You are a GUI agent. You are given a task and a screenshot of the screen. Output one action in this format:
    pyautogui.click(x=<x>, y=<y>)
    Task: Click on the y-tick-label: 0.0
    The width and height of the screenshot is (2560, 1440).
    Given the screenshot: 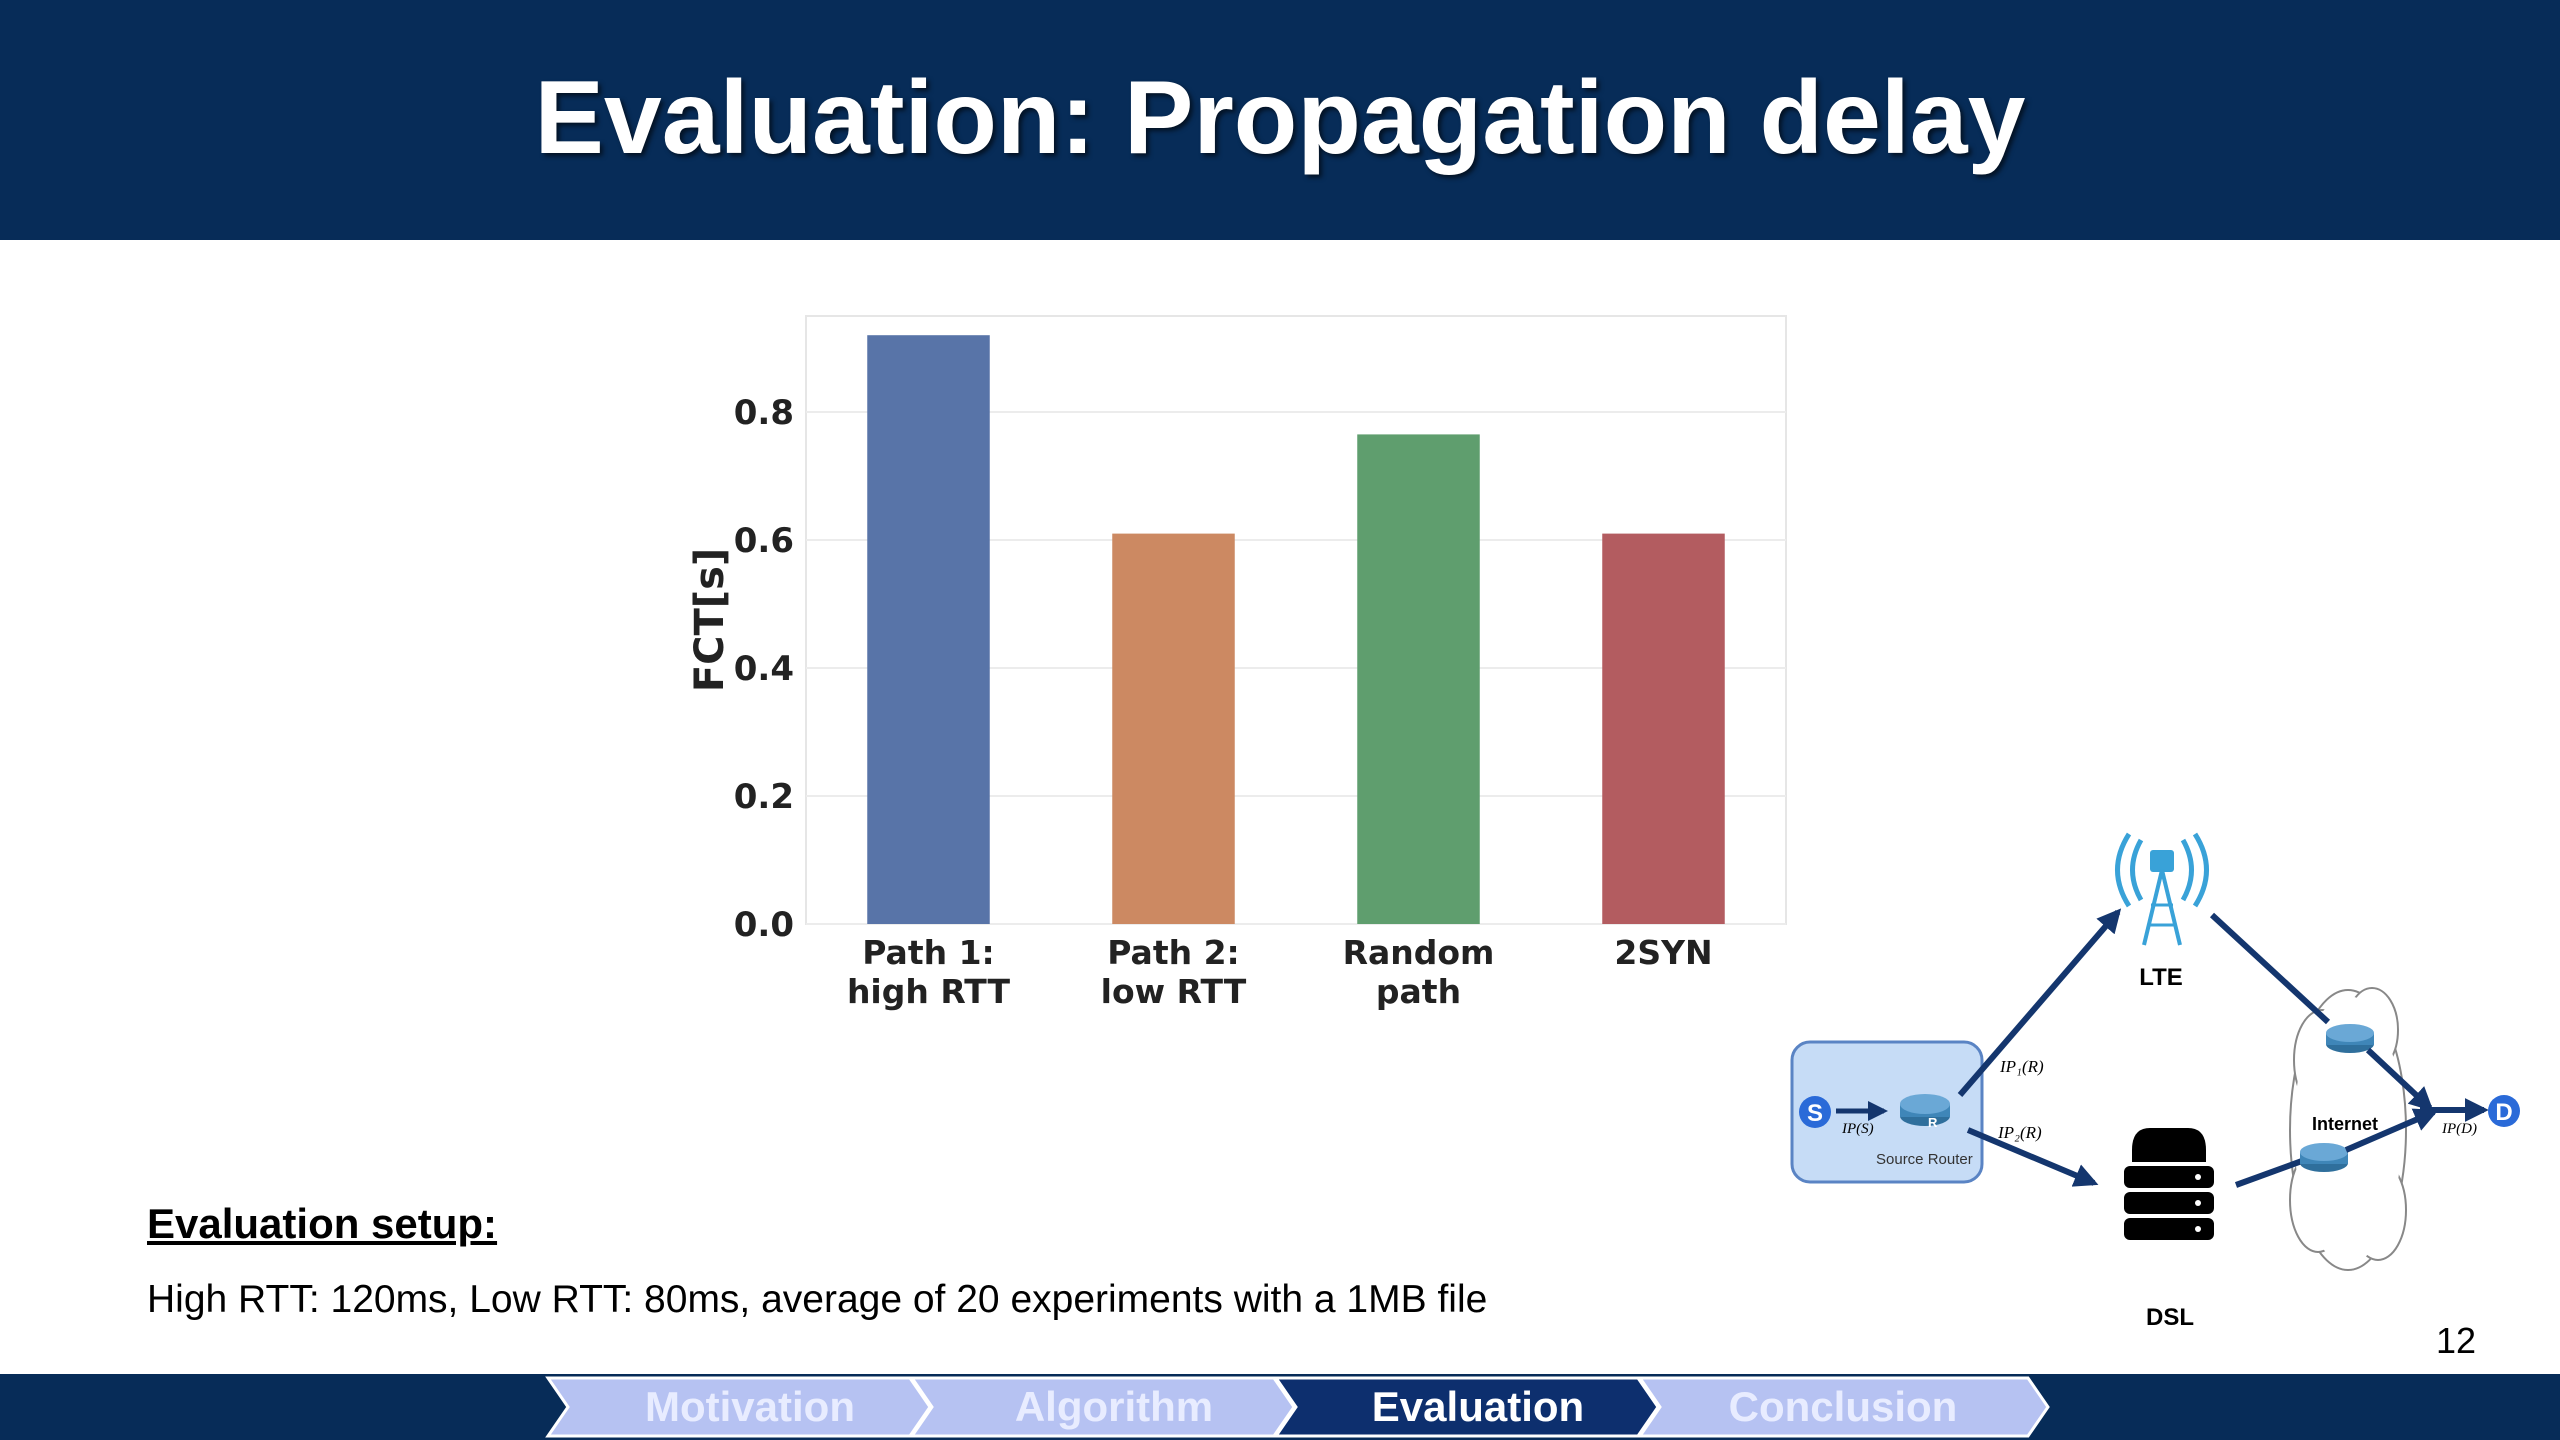 What is the action you would take?
    pyautogui.click(x=764, y=925)
    